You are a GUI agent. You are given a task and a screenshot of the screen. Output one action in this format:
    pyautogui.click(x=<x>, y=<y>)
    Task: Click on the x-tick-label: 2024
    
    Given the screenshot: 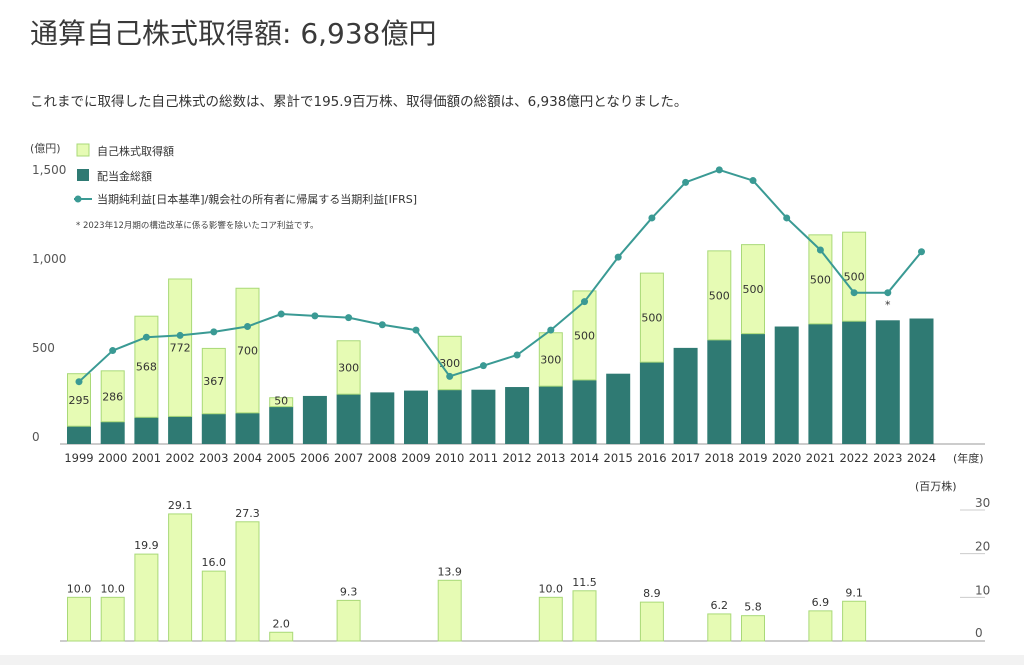 What is the action you would take?
    pyautogui.click(x=921, y=458)
    